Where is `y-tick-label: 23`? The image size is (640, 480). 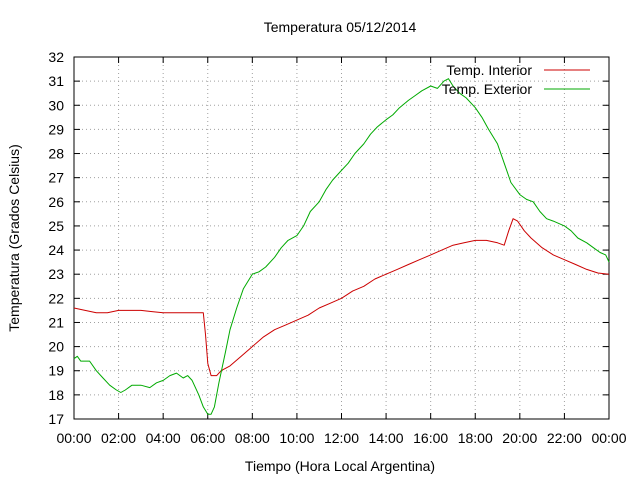 y-tick-label: 23 is located at coordinates (56, 274).